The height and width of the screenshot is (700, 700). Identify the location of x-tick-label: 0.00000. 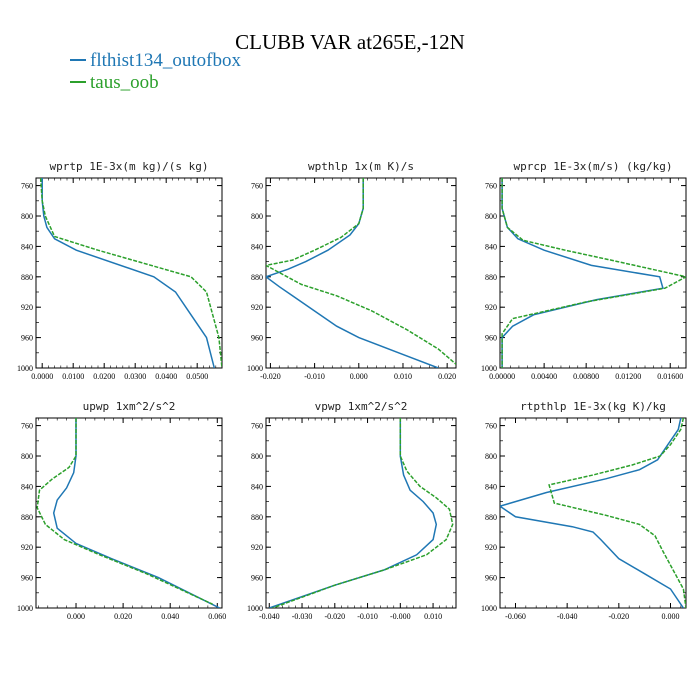
(502, 376).